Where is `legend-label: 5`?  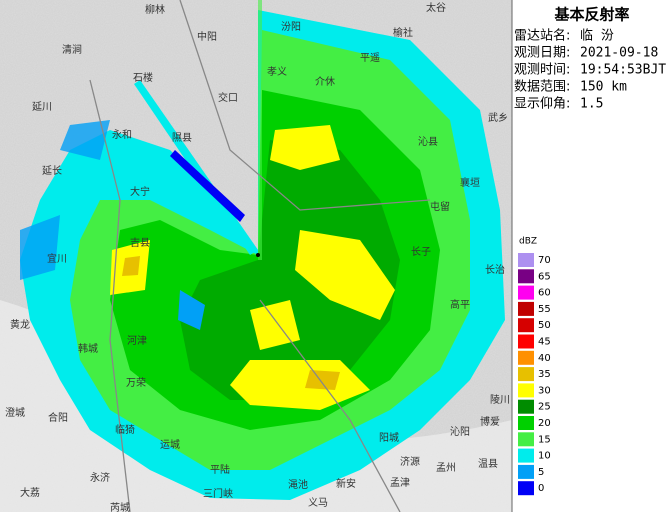
legend-label: 5 is located at coordinates (541, 472).